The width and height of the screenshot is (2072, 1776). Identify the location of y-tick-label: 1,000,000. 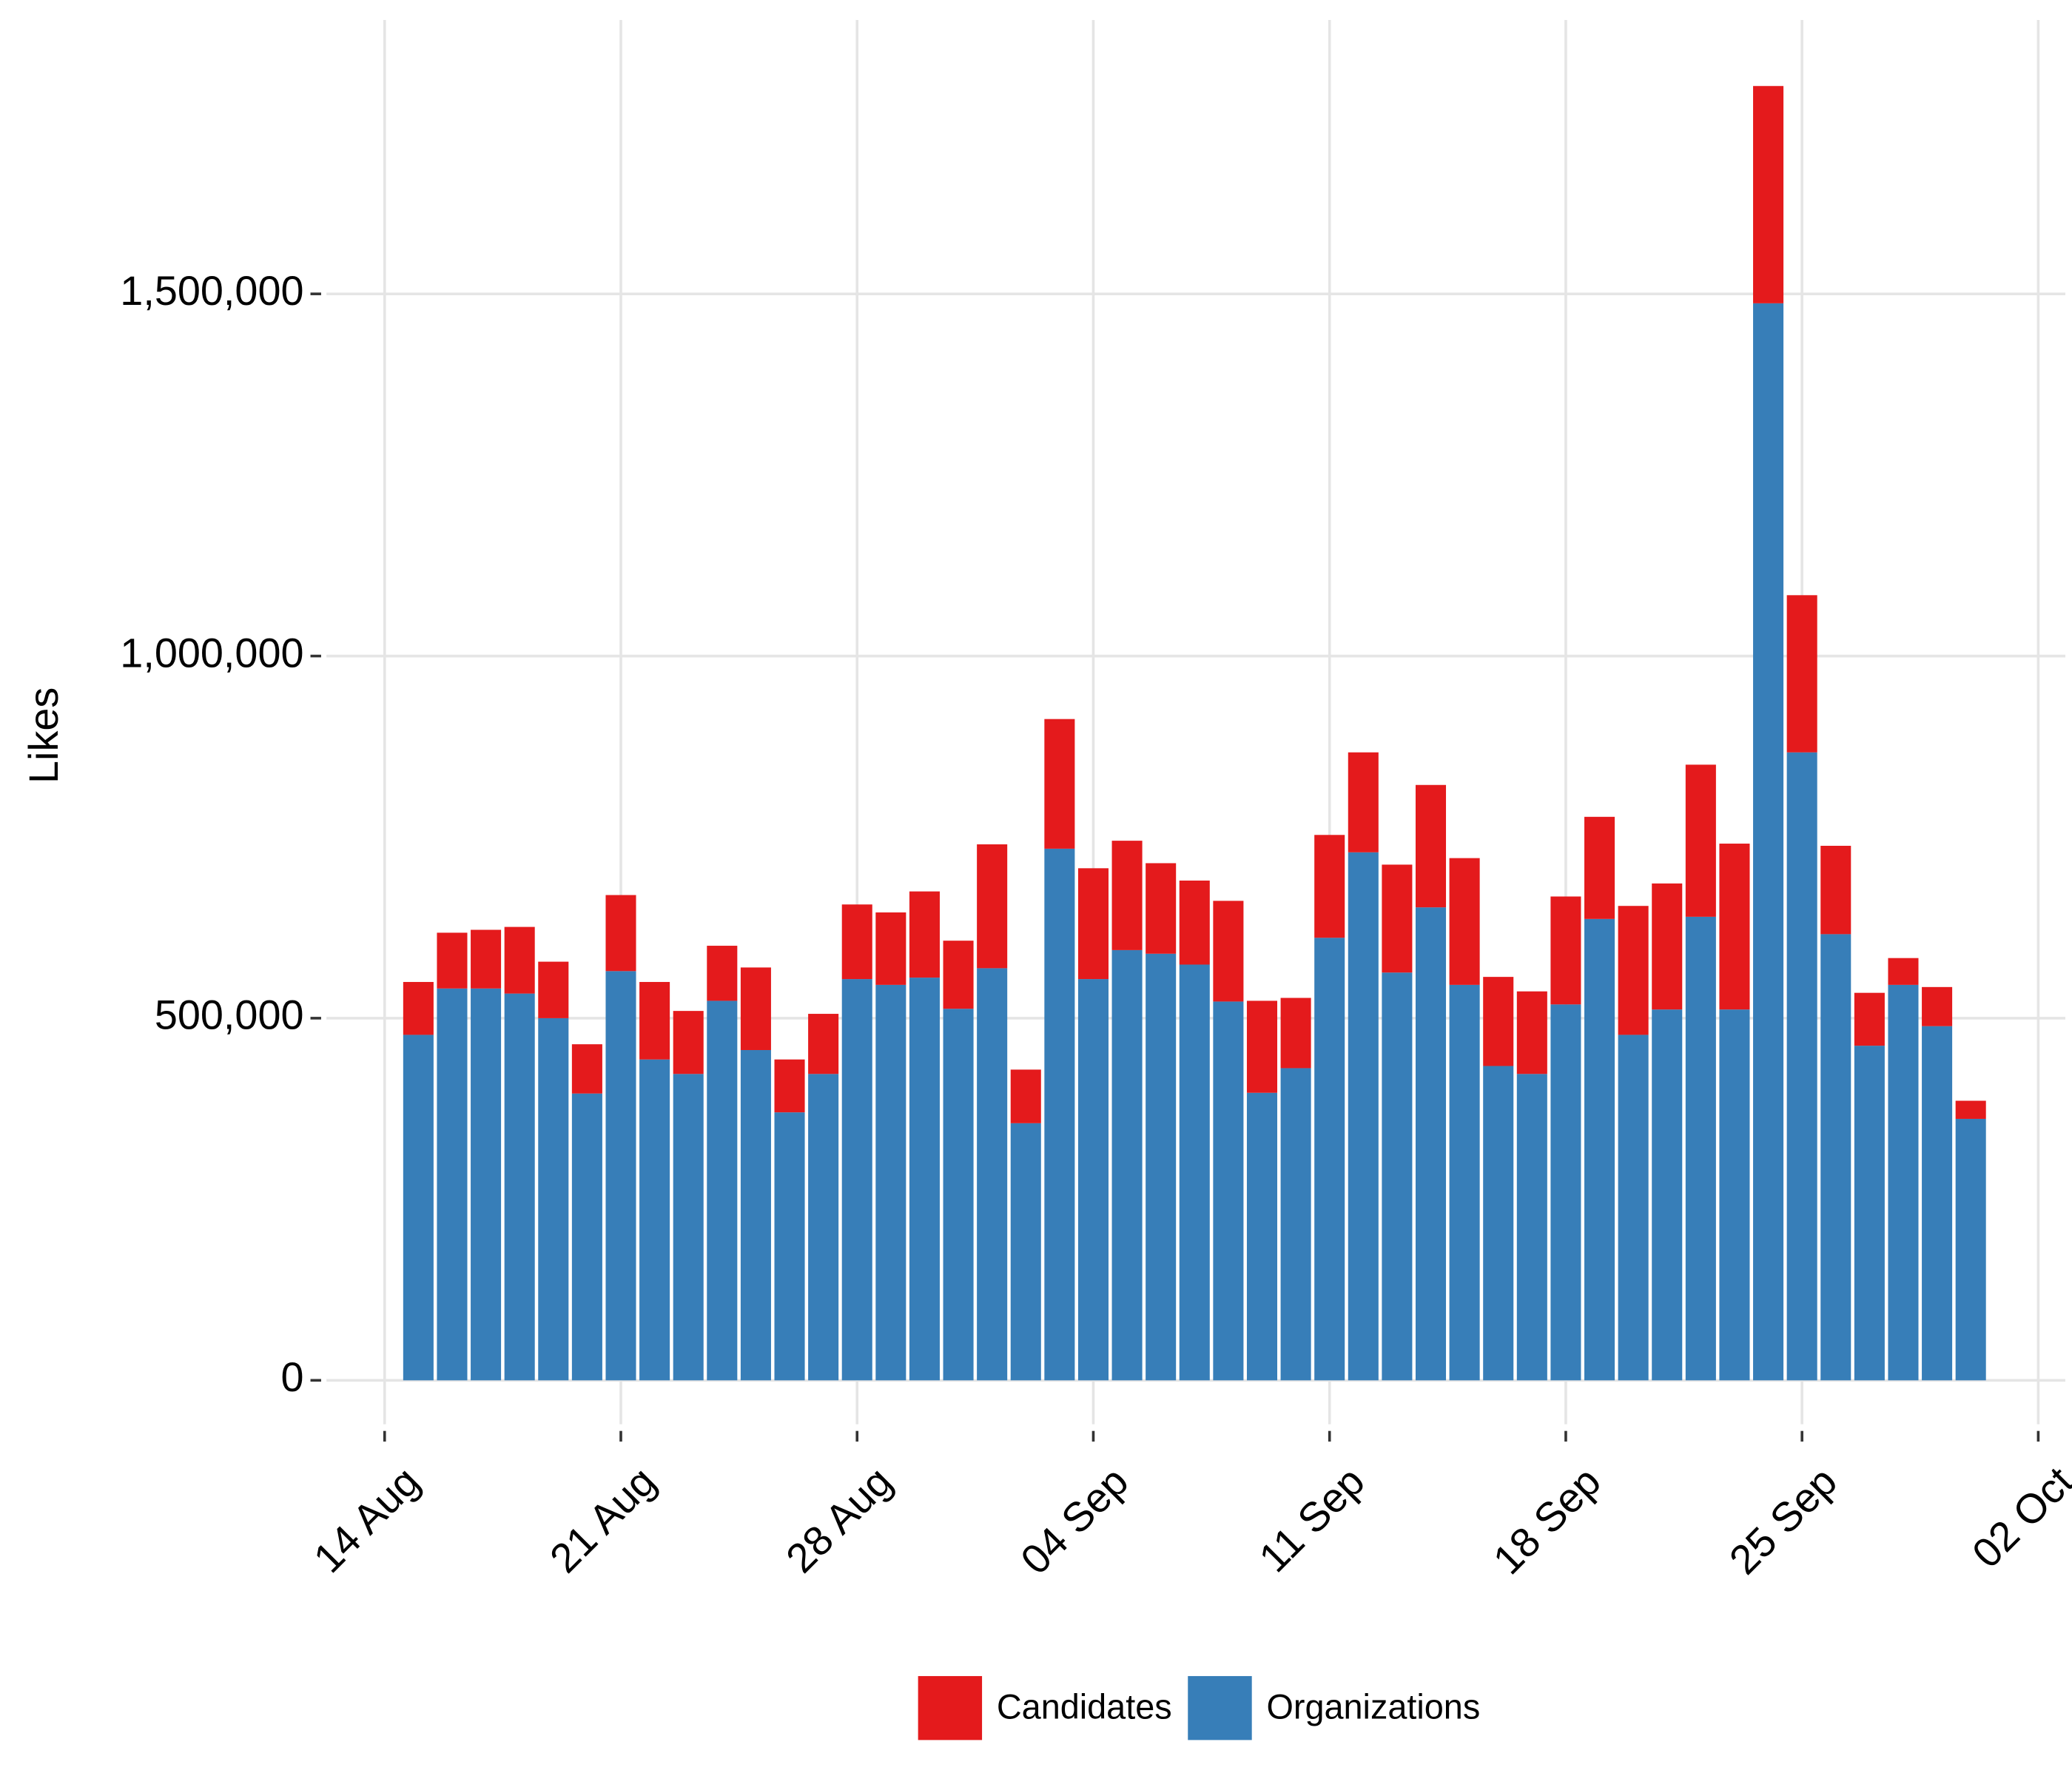
(211, 652).